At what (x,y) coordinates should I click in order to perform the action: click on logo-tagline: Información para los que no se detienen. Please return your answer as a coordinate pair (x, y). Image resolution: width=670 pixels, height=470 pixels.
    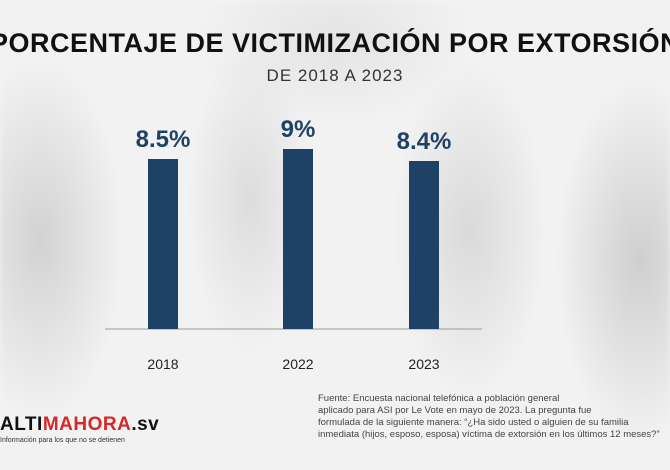
    Looking at the image, I should click on (62, 440).